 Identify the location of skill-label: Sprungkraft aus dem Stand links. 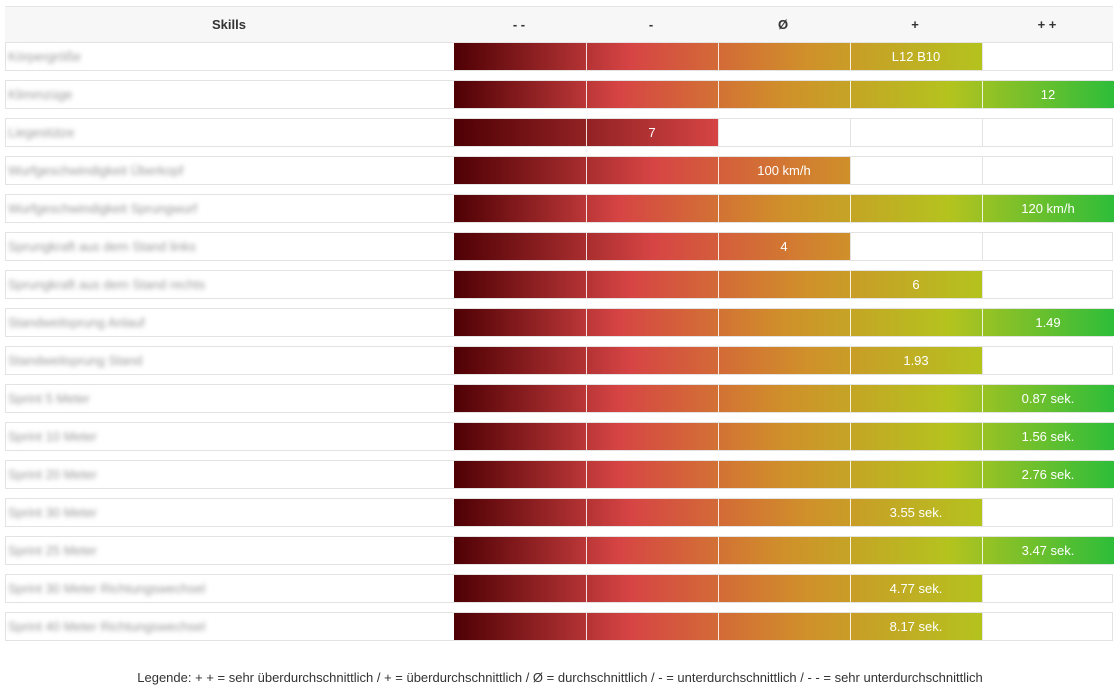
(102, 246).